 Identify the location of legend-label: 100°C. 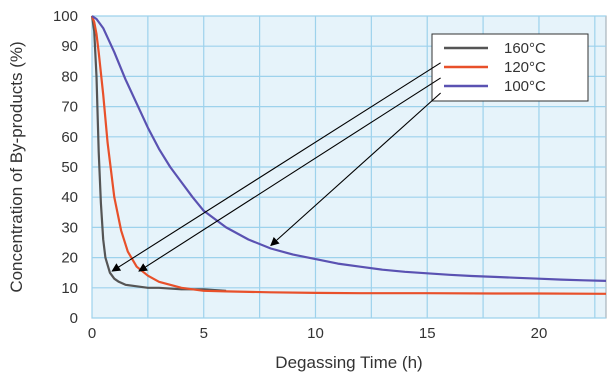
(525, 86).